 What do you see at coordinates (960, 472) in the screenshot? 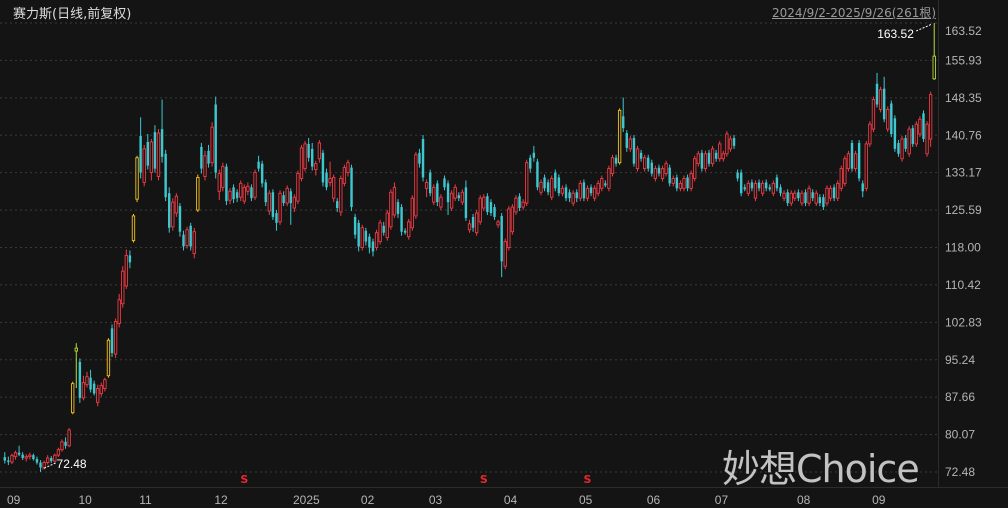
I see `y-tick-label: 72.48` at bounding box center [960, 472].